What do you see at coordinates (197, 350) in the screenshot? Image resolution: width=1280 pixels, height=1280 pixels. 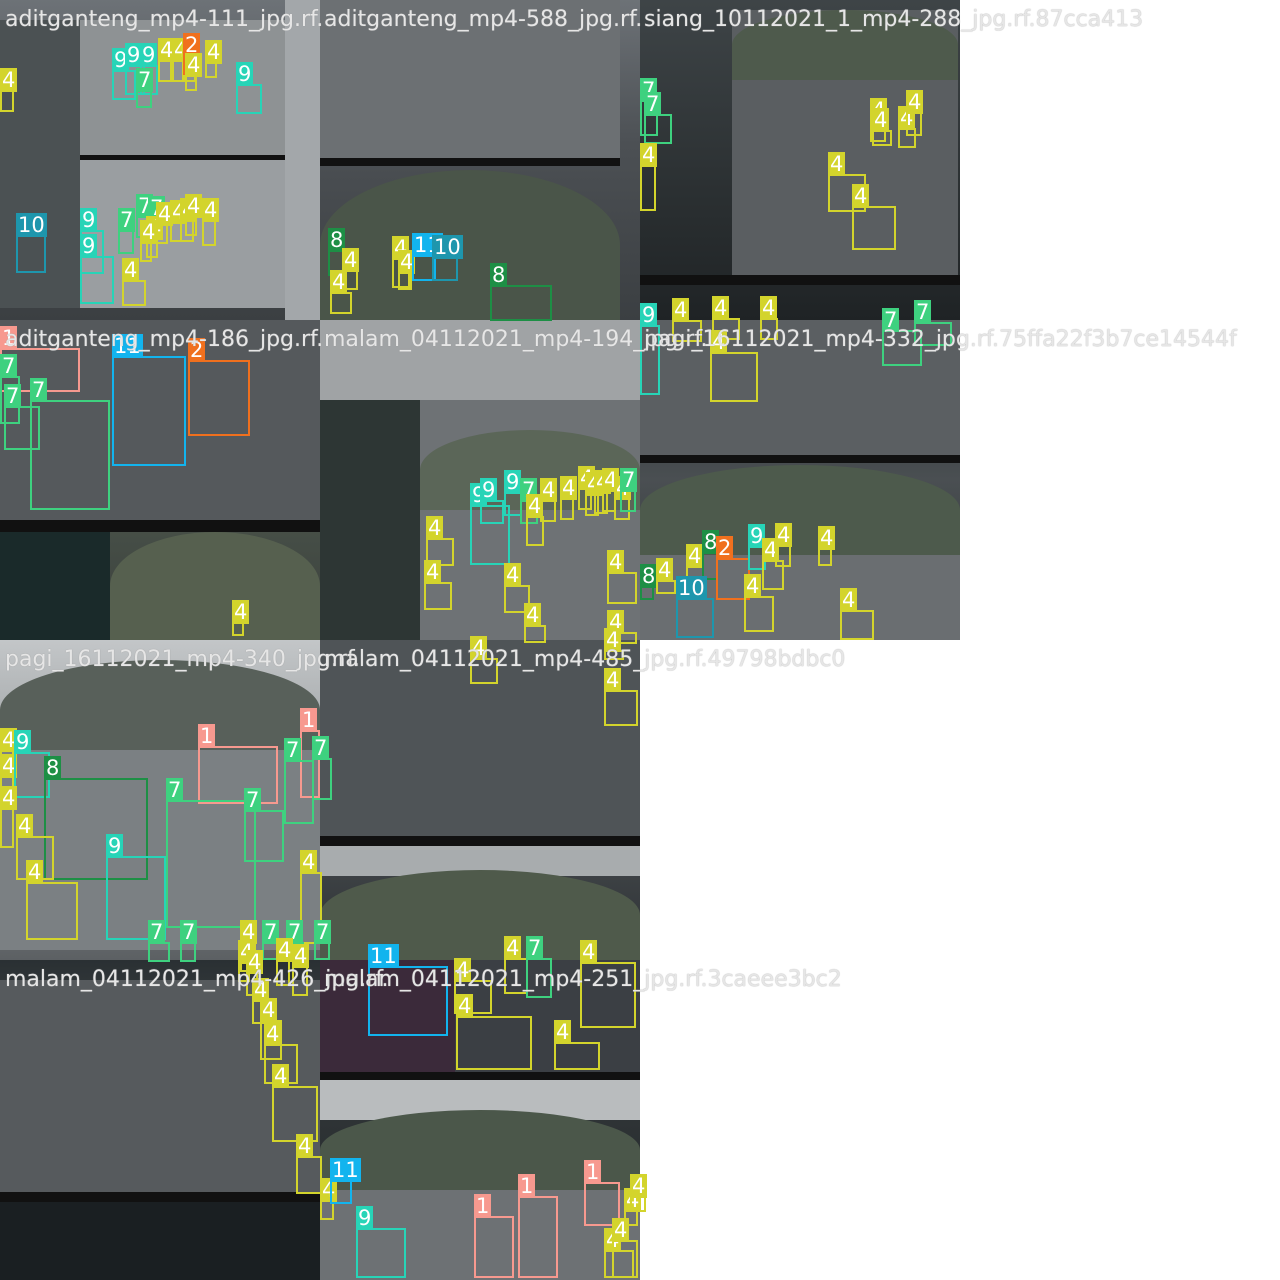 I see `class-label: 2` at bounding box center [197, 350].